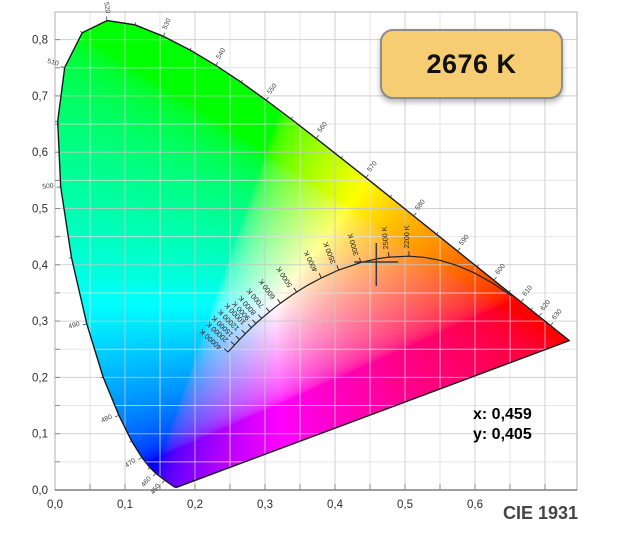 The image size is (620, 550). What do you see at coordinates (464, 240) in the screenshot?
I see `svg-text: 590` at bounding box center [464, 240].